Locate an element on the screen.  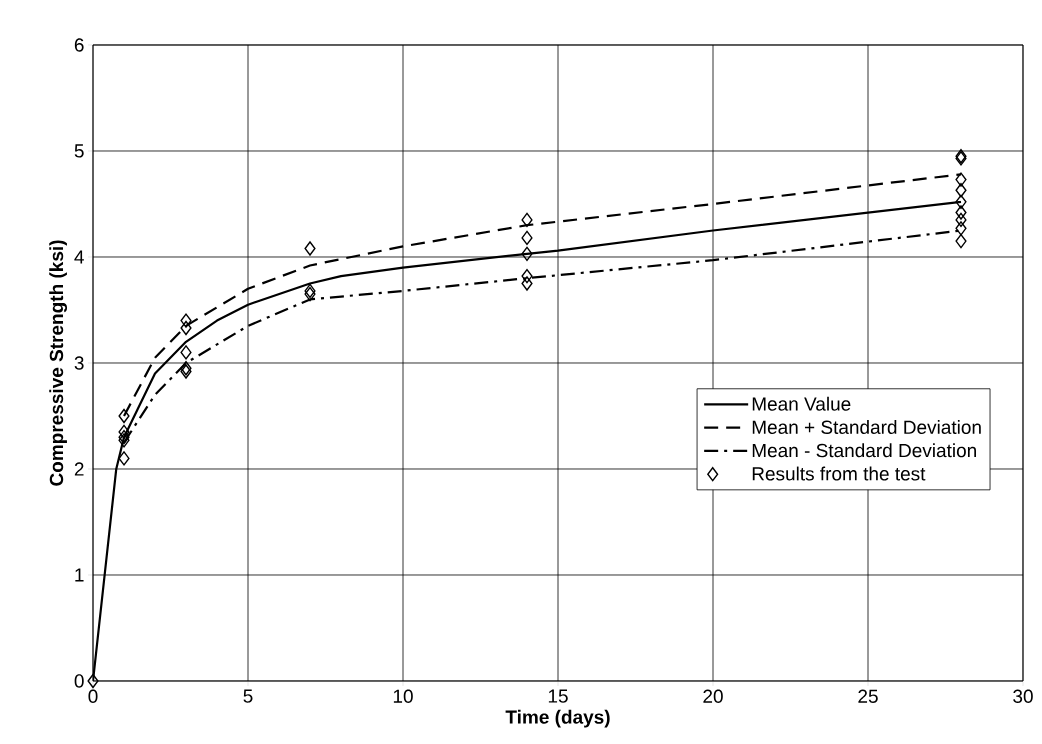
y-axis-title: Compressive Strength (ksi) is located at coordinates (58, 363).